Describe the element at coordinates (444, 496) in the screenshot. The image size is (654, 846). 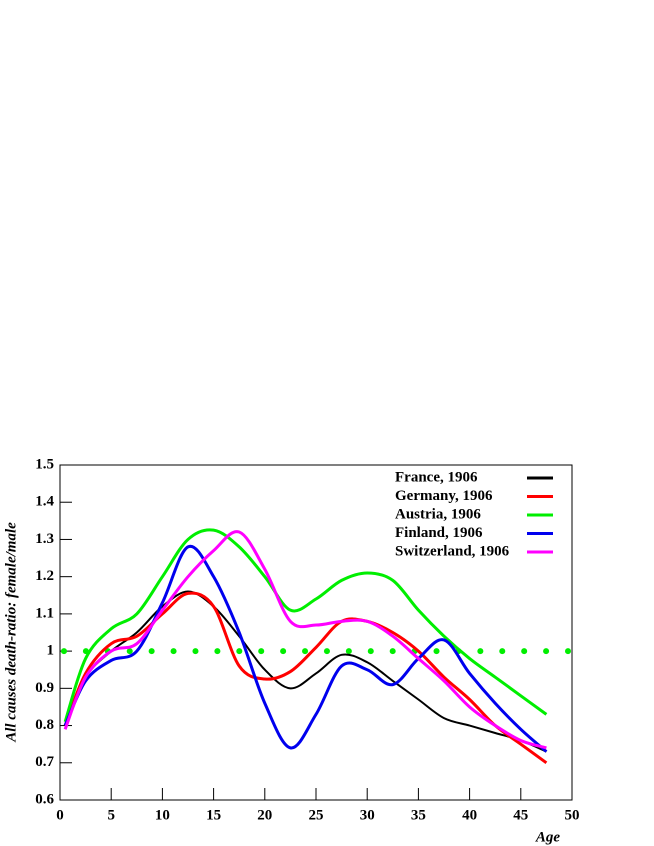
I see `legend-label: Germany, 1906` at that location.